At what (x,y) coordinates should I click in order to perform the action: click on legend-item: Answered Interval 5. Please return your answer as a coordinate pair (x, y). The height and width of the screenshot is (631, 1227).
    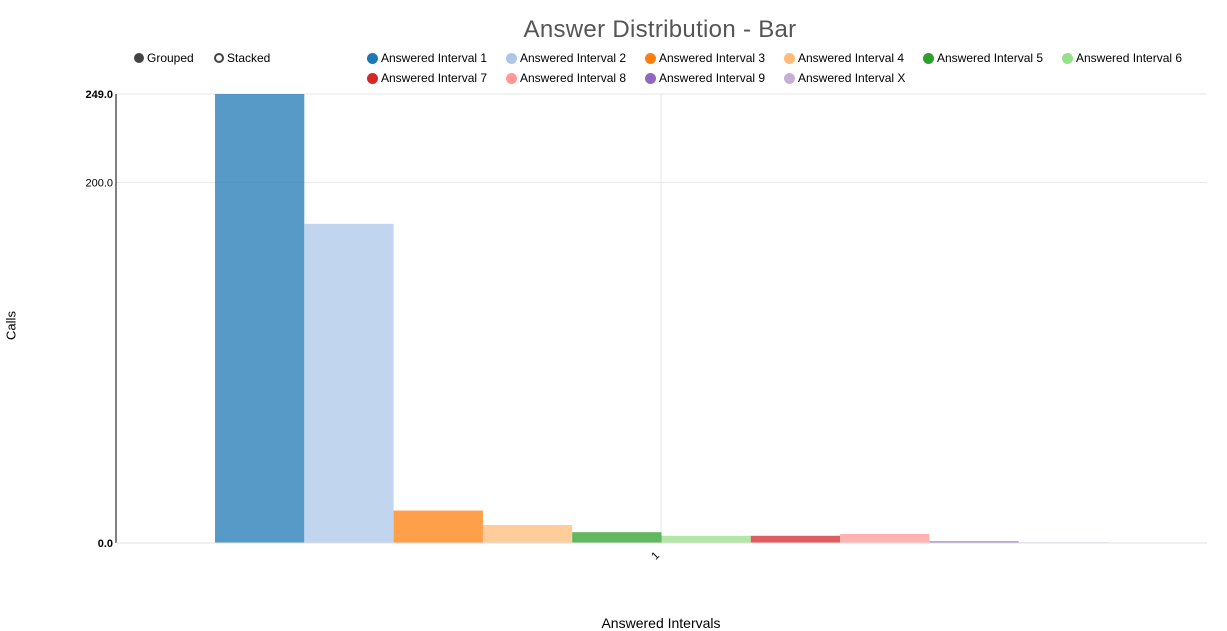
    Looking at the image, I should click on (983, 58).